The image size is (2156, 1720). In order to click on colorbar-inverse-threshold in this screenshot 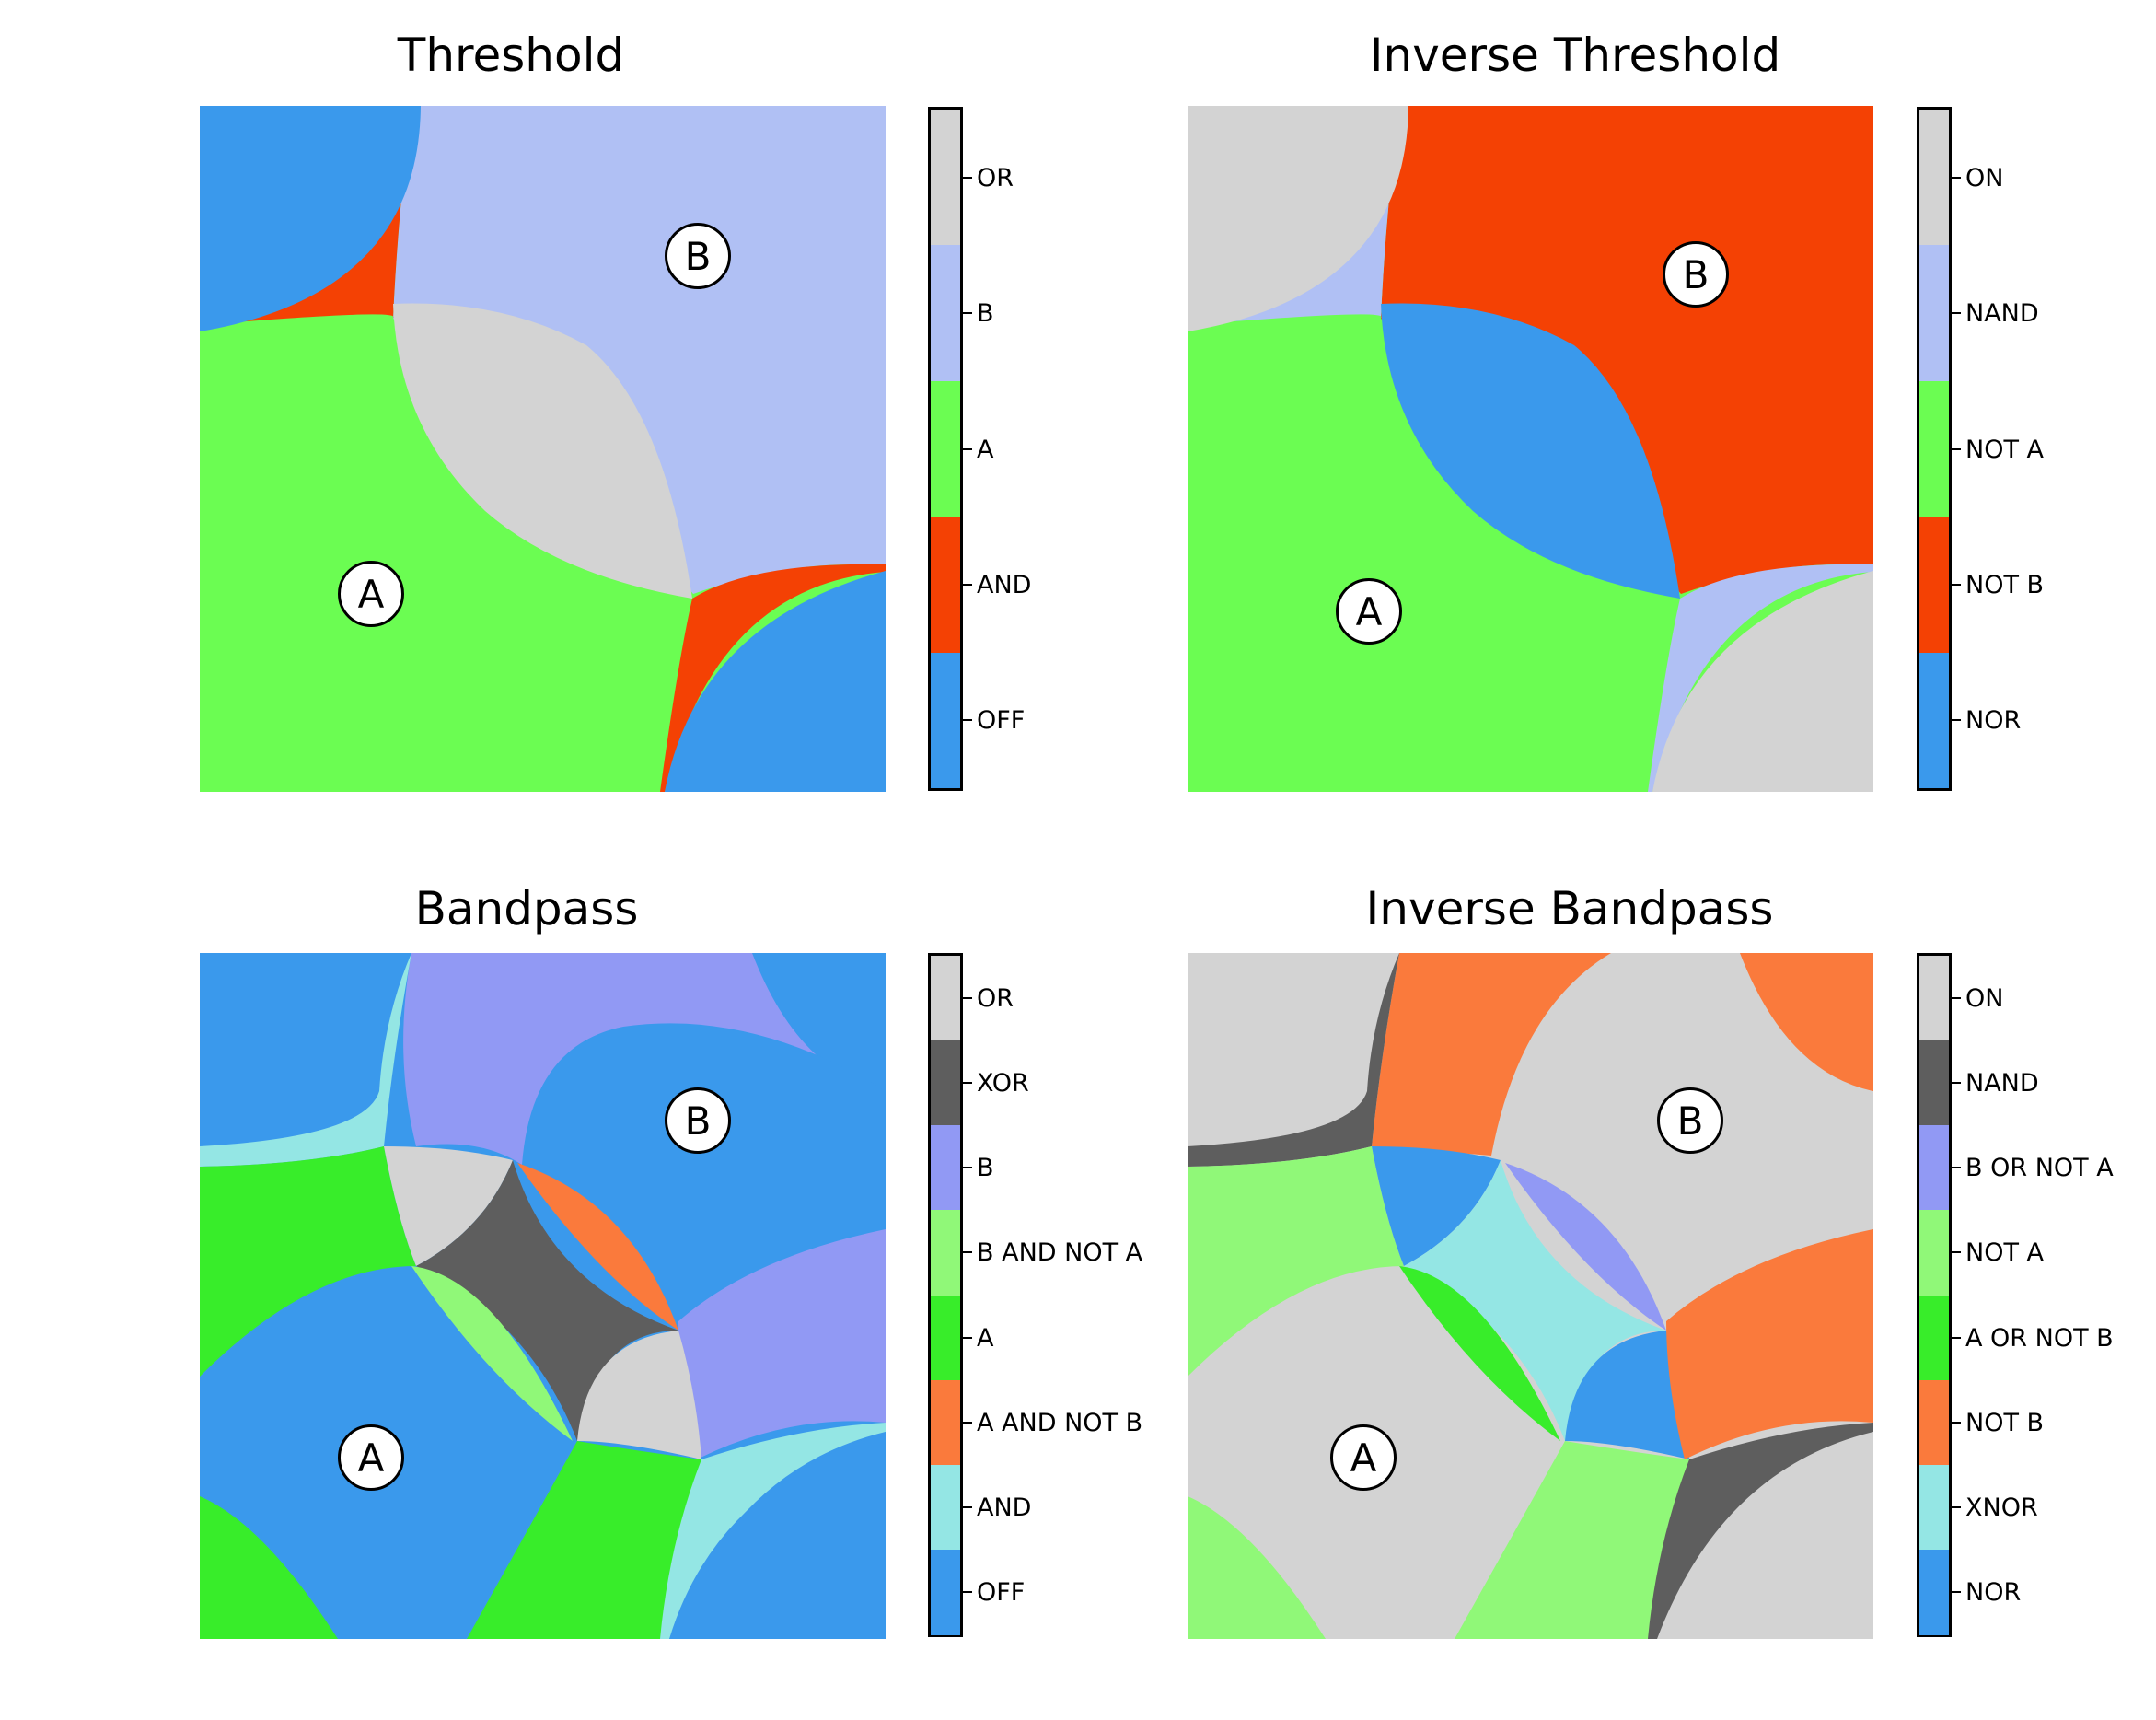, I will do `click(1934, 449)`.